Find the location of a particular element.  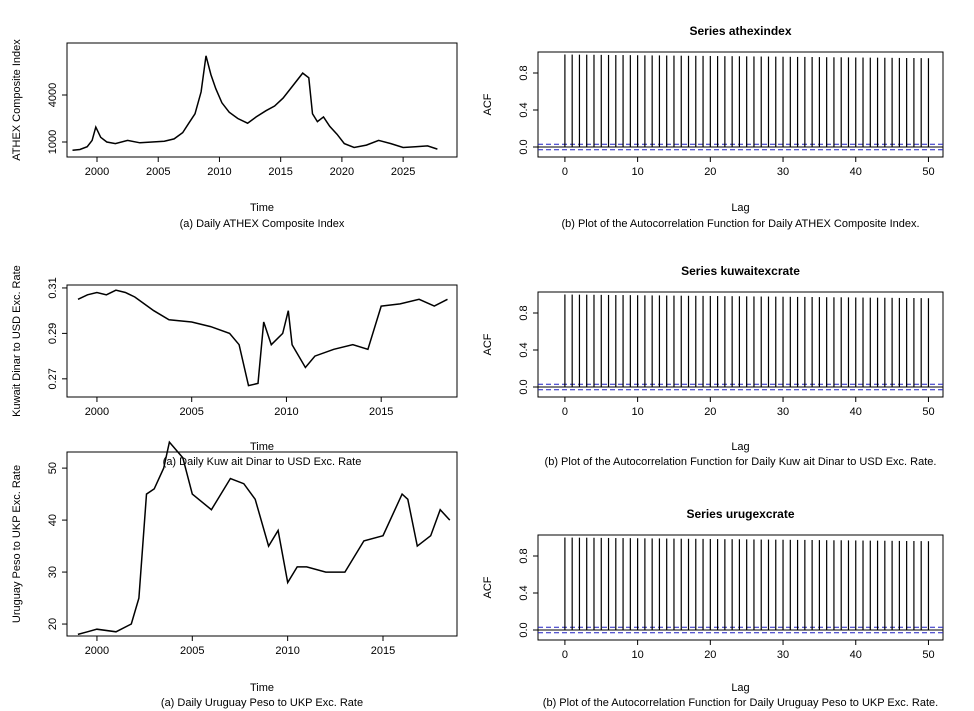

chart-title: Series athexindex is located at coordinates (740, 31).